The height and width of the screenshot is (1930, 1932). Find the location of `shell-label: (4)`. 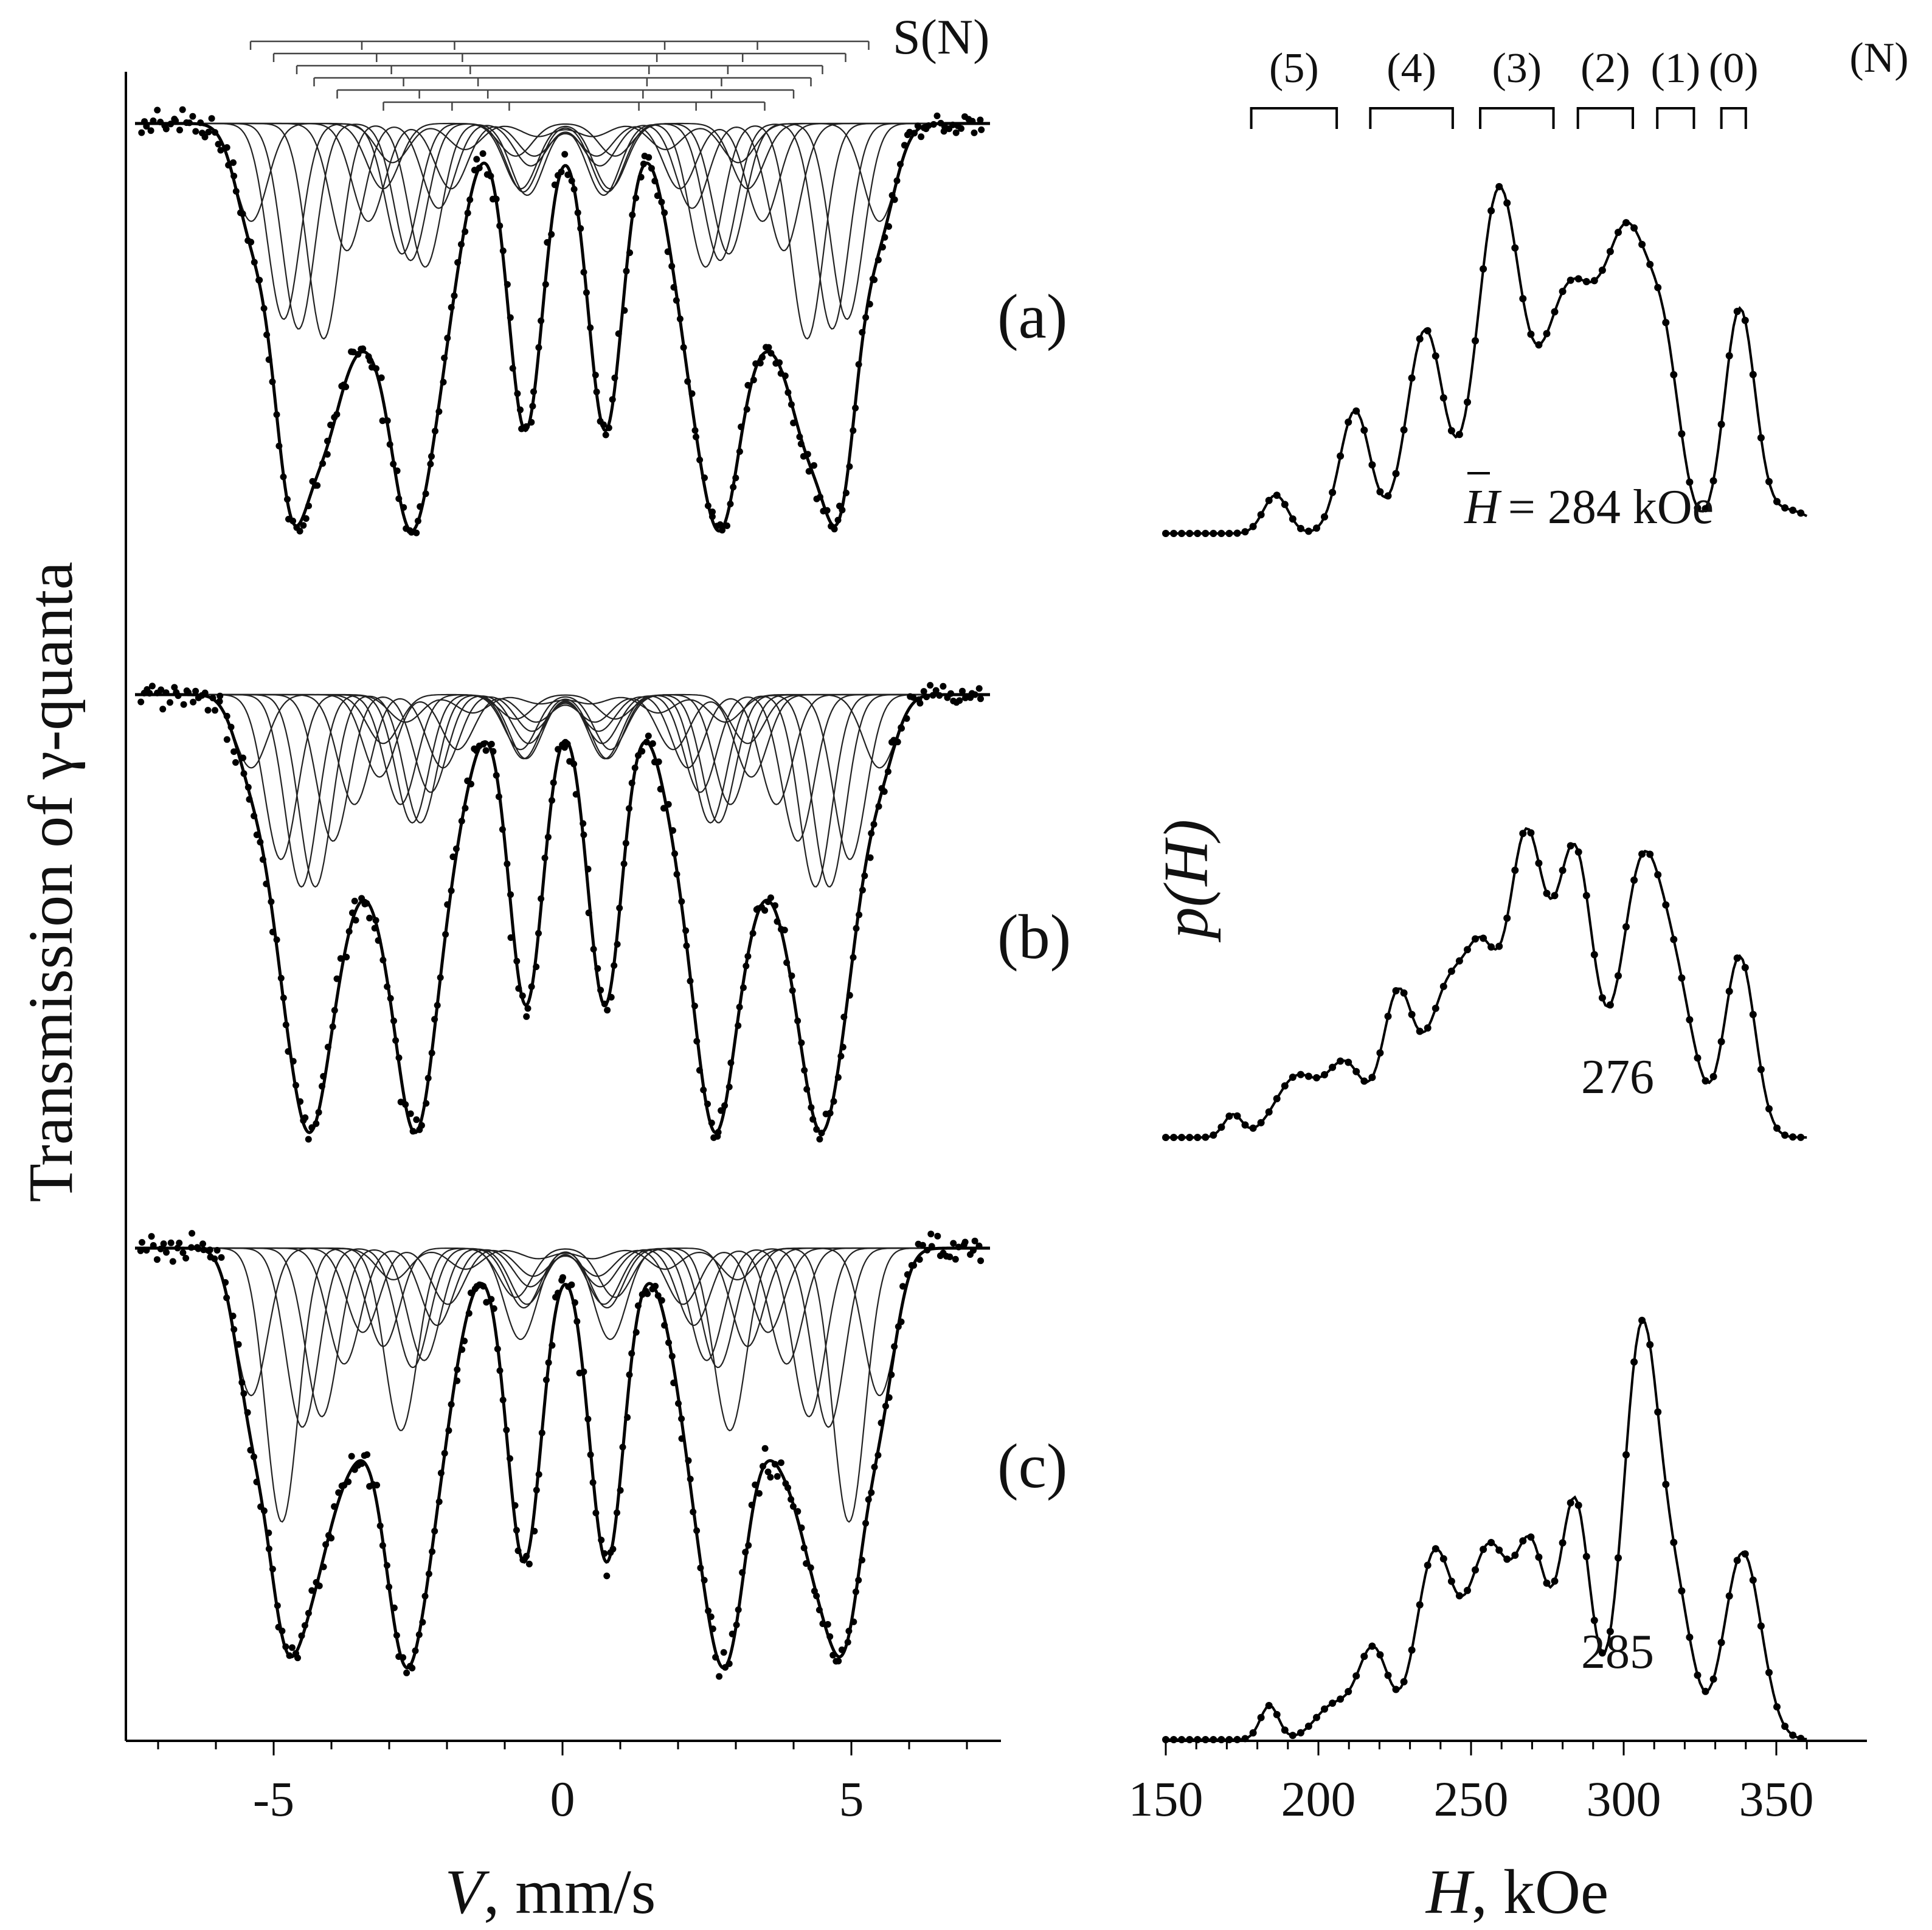

shell-label: (4) is located at coordinates (1411, 68).